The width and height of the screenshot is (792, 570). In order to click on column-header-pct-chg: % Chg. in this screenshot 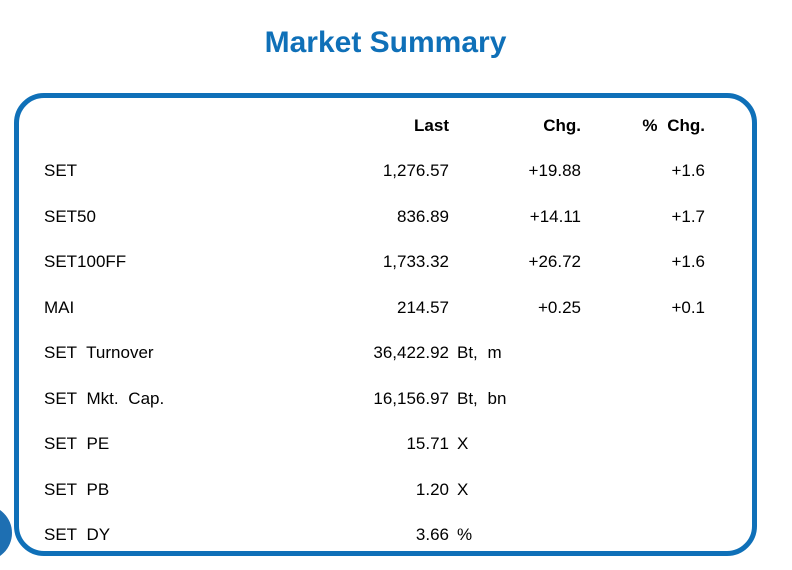, I will do `click(673, 125)`.